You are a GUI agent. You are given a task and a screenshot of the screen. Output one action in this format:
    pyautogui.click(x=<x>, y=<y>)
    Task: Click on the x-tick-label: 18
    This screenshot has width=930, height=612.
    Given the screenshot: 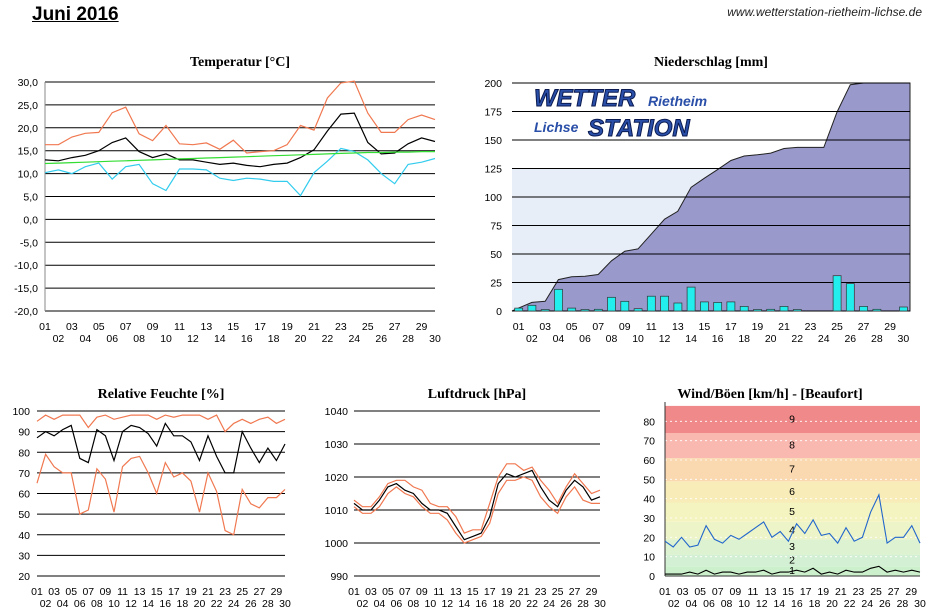 What is the action you would take?
    pyautogui.click(x=274, y=339)
    